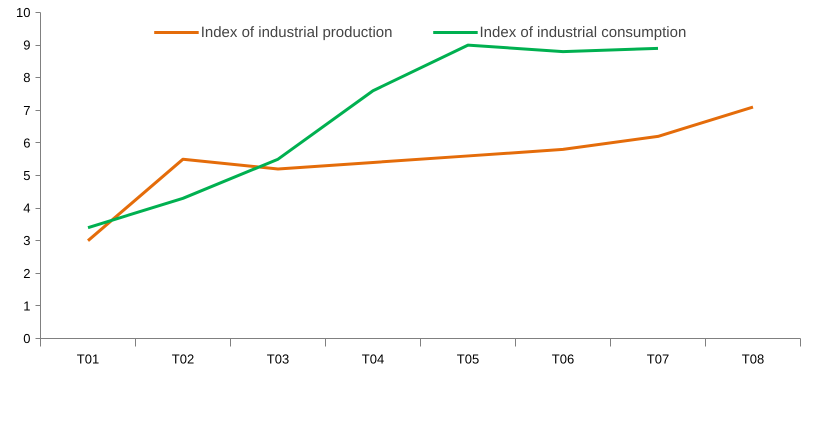  What do you see at coordinates (27, 208) in the screenshot?
I see `y-tick-label: 4` at bounding box center [27, 208].